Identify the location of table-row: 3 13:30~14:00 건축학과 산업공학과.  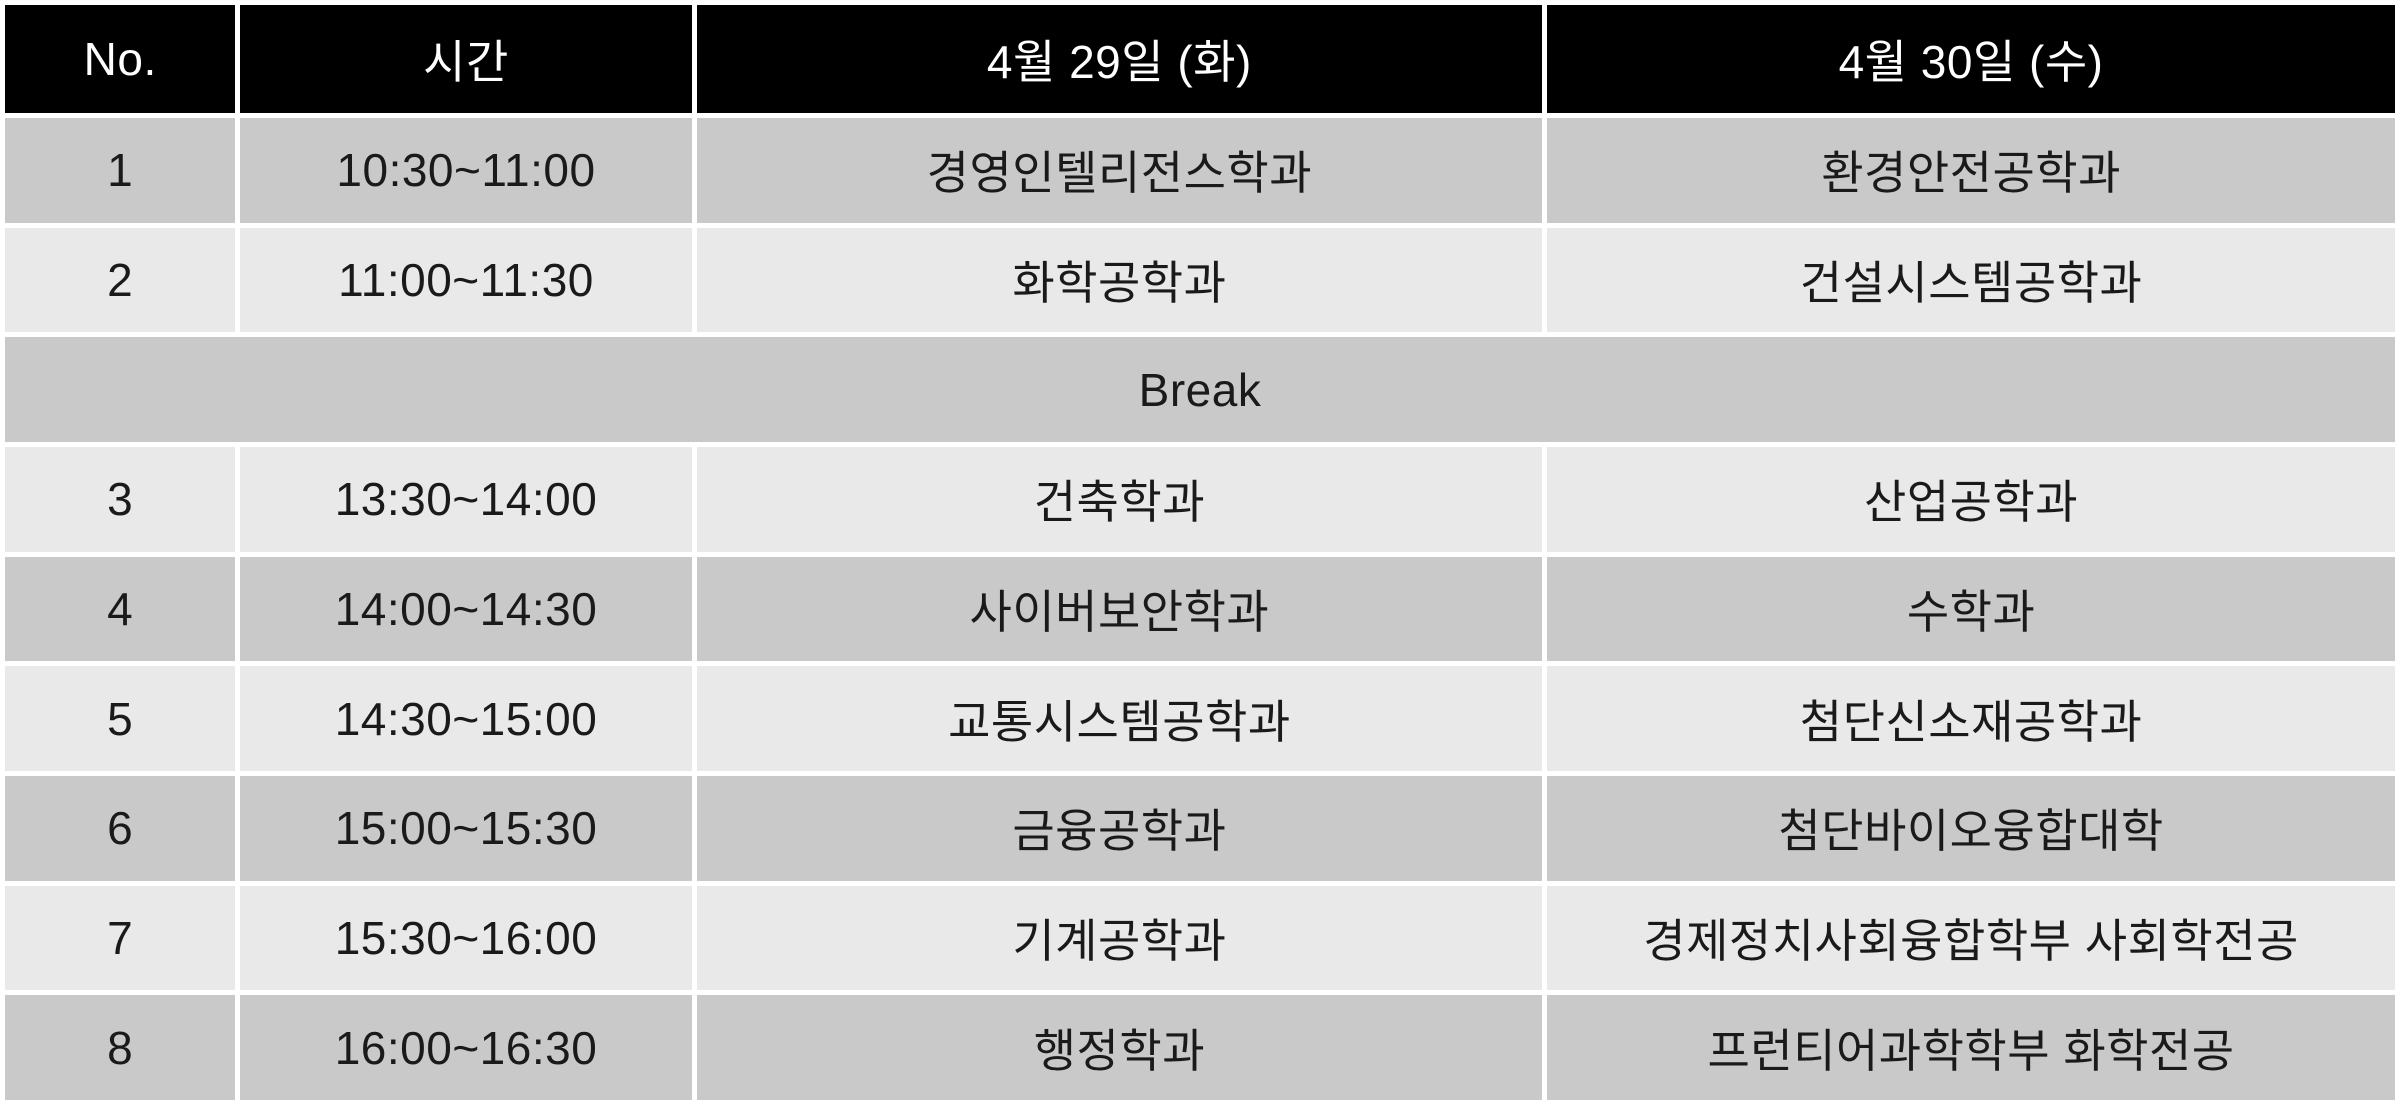
(1200, 499).